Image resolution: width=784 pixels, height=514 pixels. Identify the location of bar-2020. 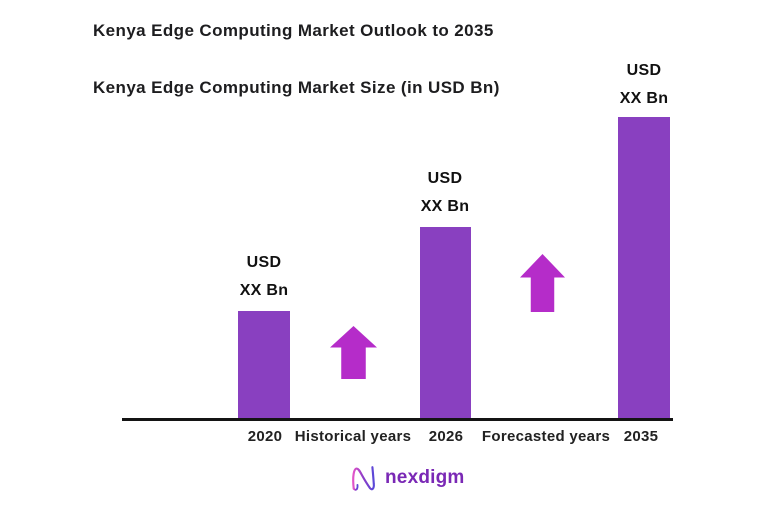
(264, 364).